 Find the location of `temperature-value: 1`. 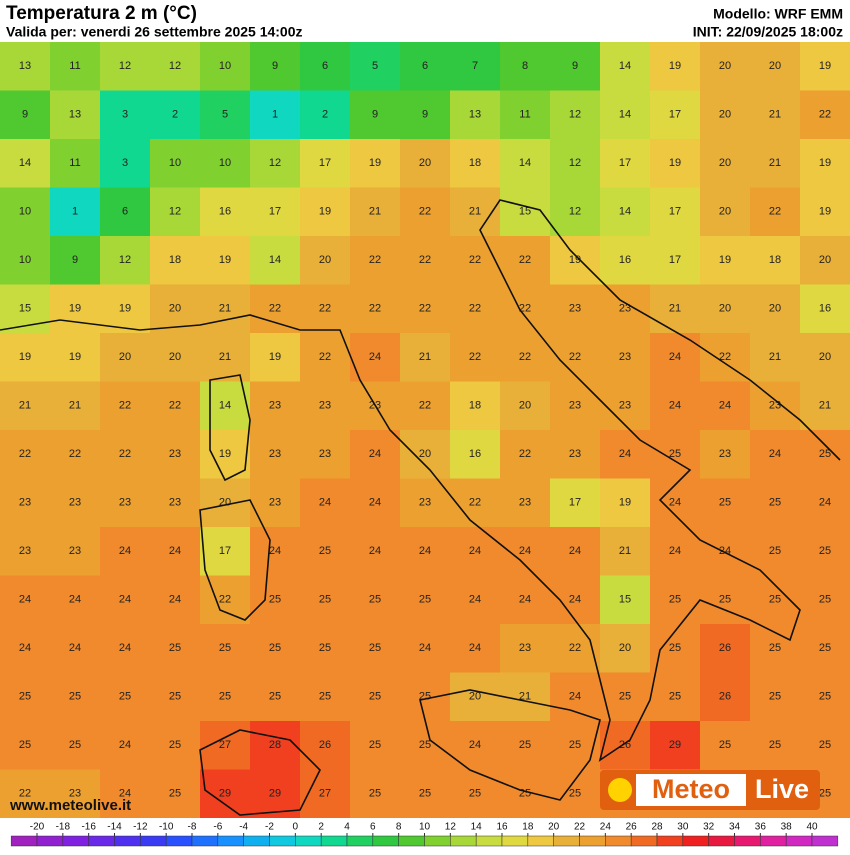

temperature-value: 1 is located at coordinates (75, 212).